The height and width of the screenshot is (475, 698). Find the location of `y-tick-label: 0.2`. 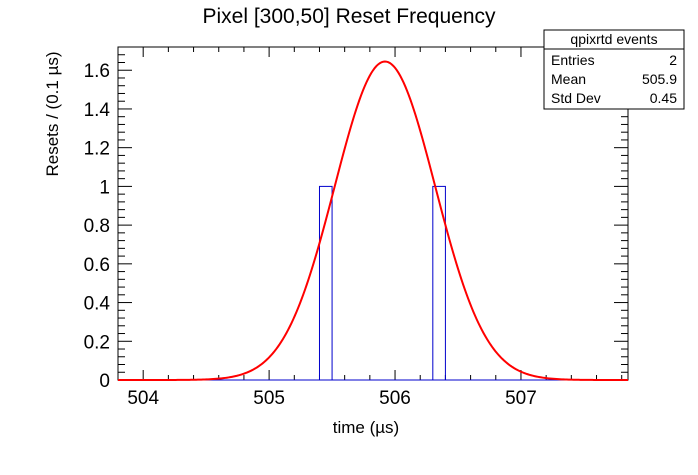

y-tick-label: 0.2 is located at coordinates (97, 342).